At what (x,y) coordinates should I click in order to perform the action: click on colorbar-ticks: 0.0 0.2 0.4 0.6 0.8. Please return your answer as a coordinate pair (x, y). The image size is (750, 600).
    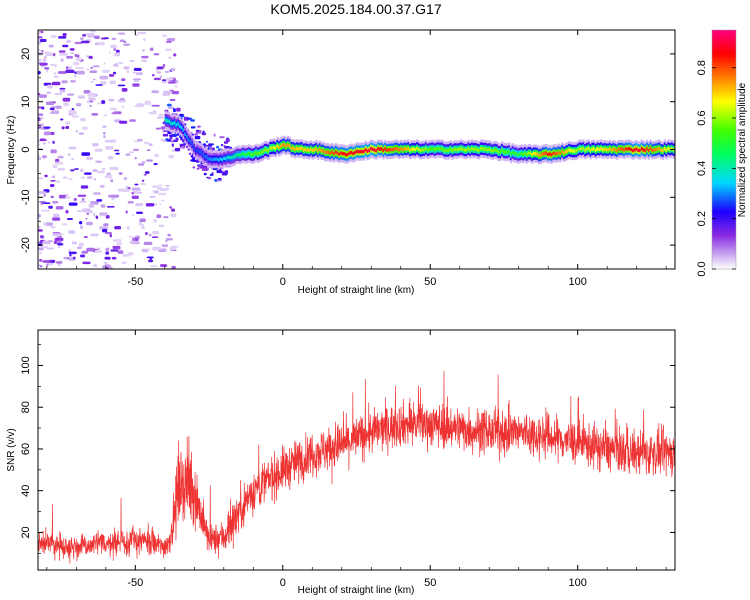
    Looking at the image, I should click on (716, 168).